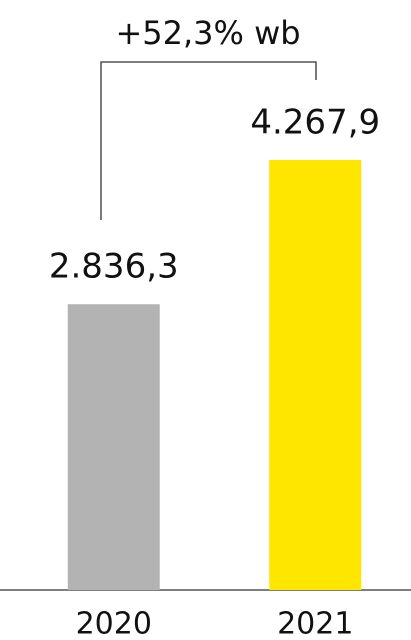 This screenshot has height=640, width=411. Describe the element at coordinates (315, 623) in the screenshot. I see `x-tick-label: 2021` at that location.